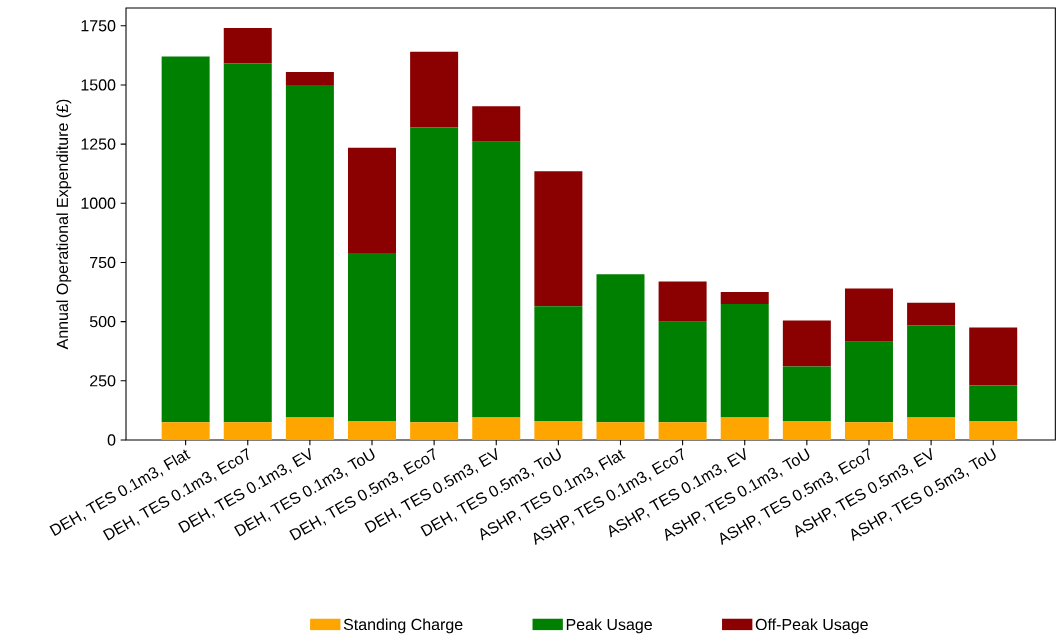 The width and height of the screenshot is (1056, 641). Describe the element at coordinates (98, 85) in the screenshot. I see `y-tick-label: 1500` at that location.